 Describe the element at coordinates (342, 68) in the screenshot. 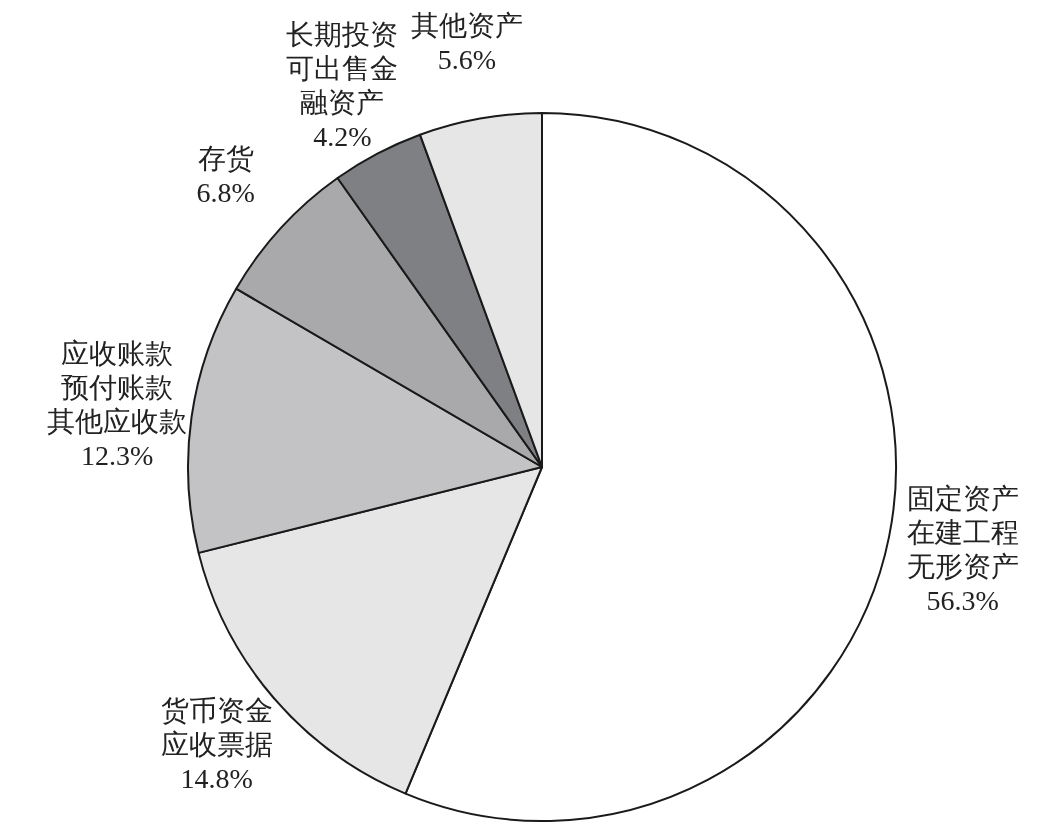

I see `slice-label: 长期投资可出售金融资产` at that location.